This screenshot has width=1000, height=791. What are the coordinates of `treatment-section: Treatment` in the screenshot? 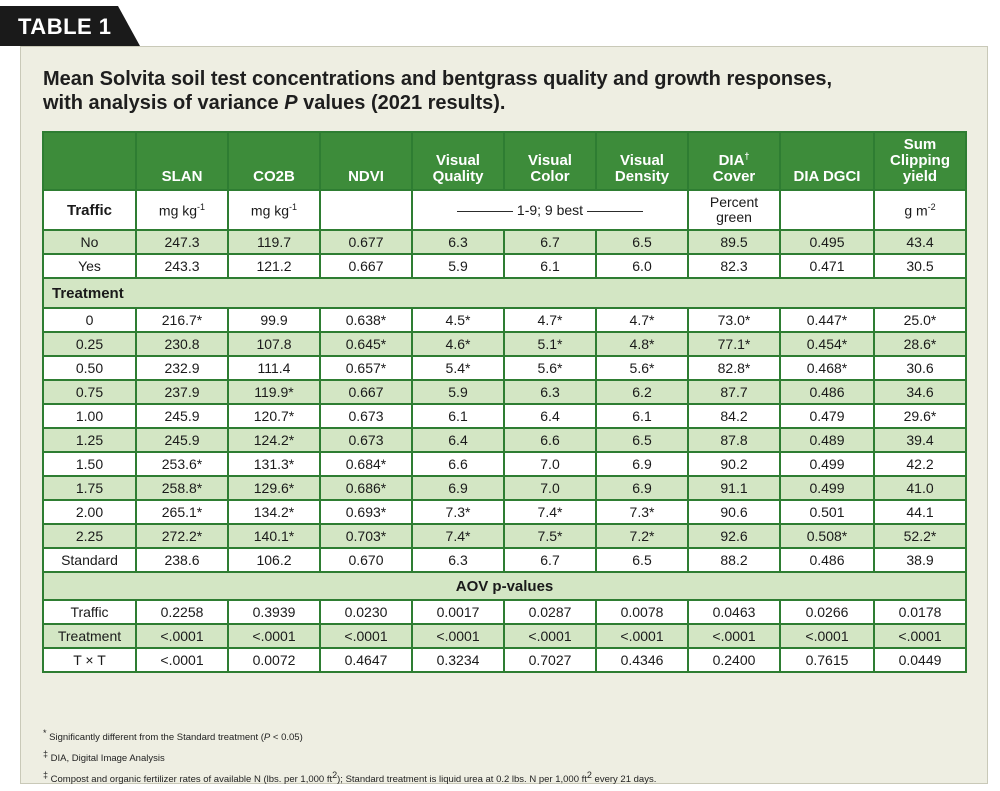 It's located at (504, 293).